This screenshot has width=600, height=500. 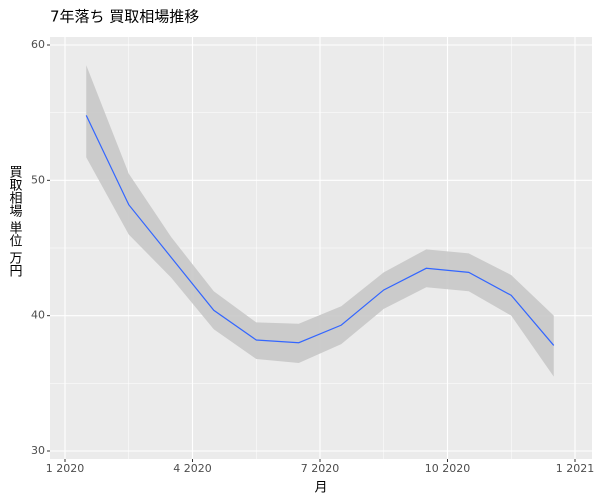 What do you see at coordinates (38, 450) in the screenshot?
I see `y-tick-label: 30` at bounding box center [38, 450].